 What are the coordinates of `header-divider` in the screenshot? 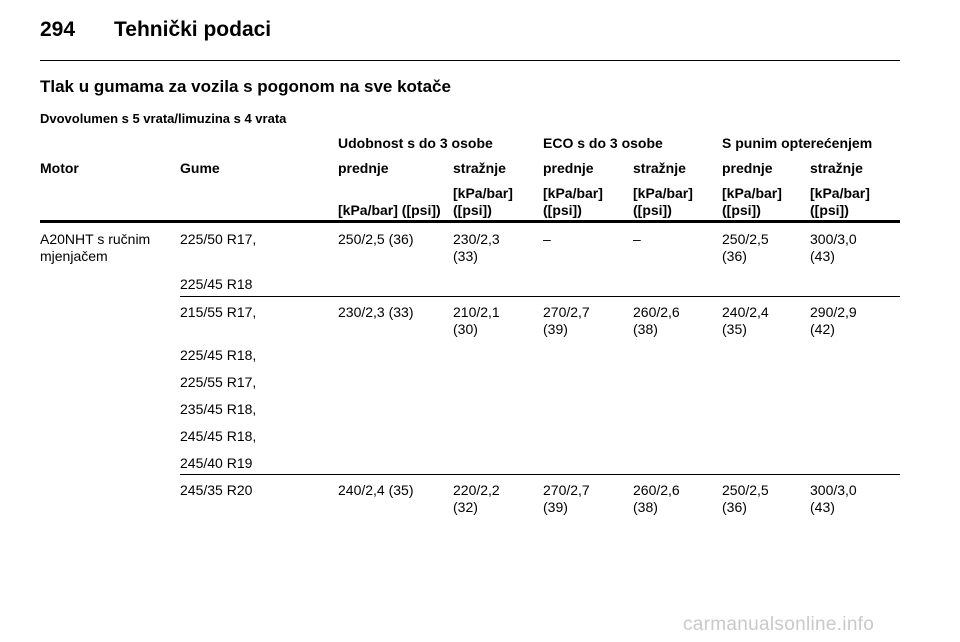 It's located at (470, 60).